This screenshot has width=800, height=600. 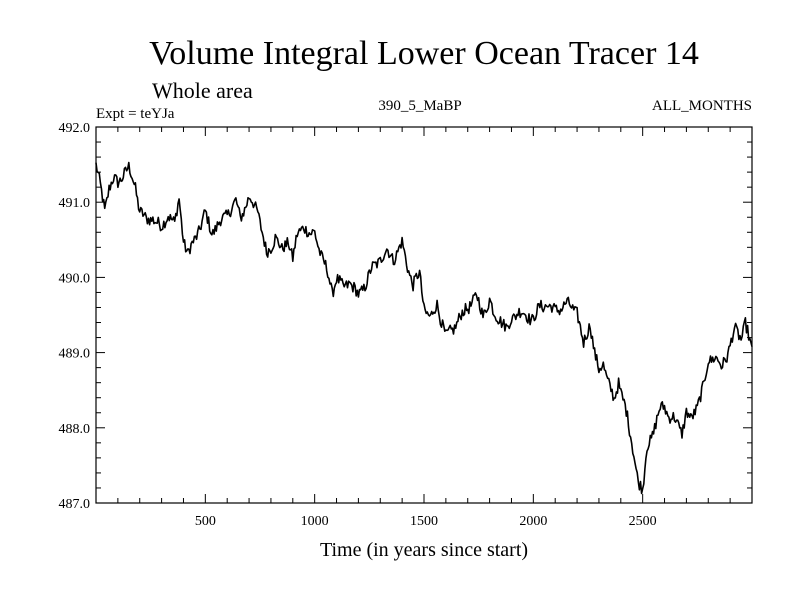 I want to click on y-tick-label: 490.0, so click(x=75, y=278).